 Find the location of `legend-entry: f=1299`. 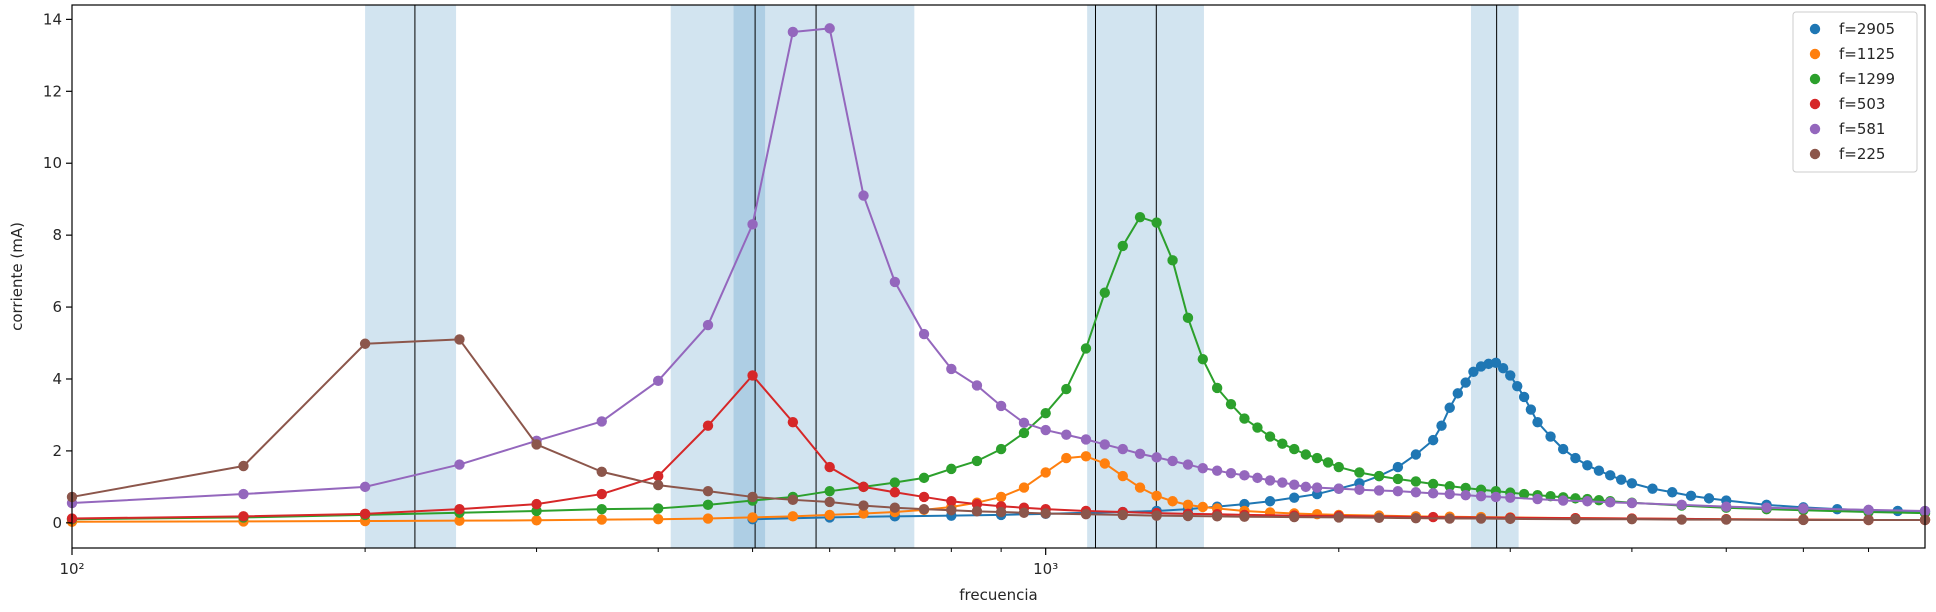

legend-entry: f=1299 is located at coordinates (1867, 79).